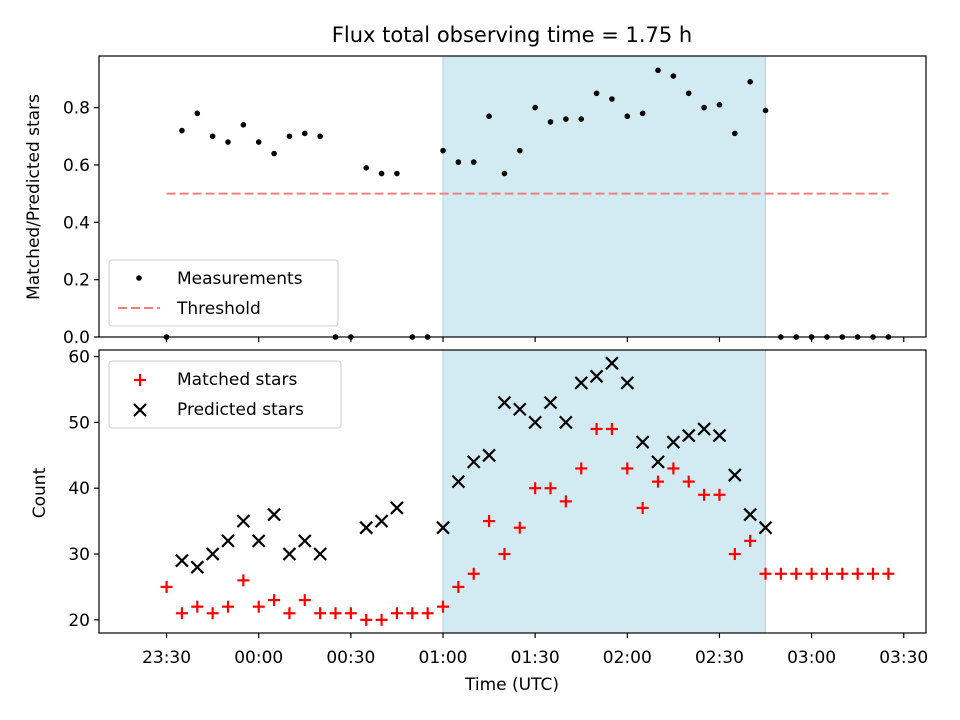 Image resolution: width=960 pixels, height=720 pixels. Describe the element at coordinates (76, 109) in the screenshot. I see `top-ytick-label-4: 0.8` at that location.